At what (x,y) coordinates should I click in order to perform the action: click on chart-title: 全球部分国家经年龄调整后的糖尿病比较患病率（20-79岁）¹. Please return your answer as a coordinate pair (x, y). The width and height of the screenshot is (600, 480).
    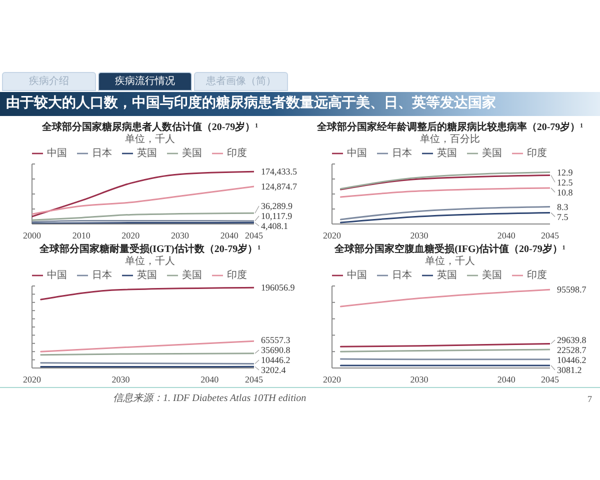
    Looking at the image, I should click on (450, 128).